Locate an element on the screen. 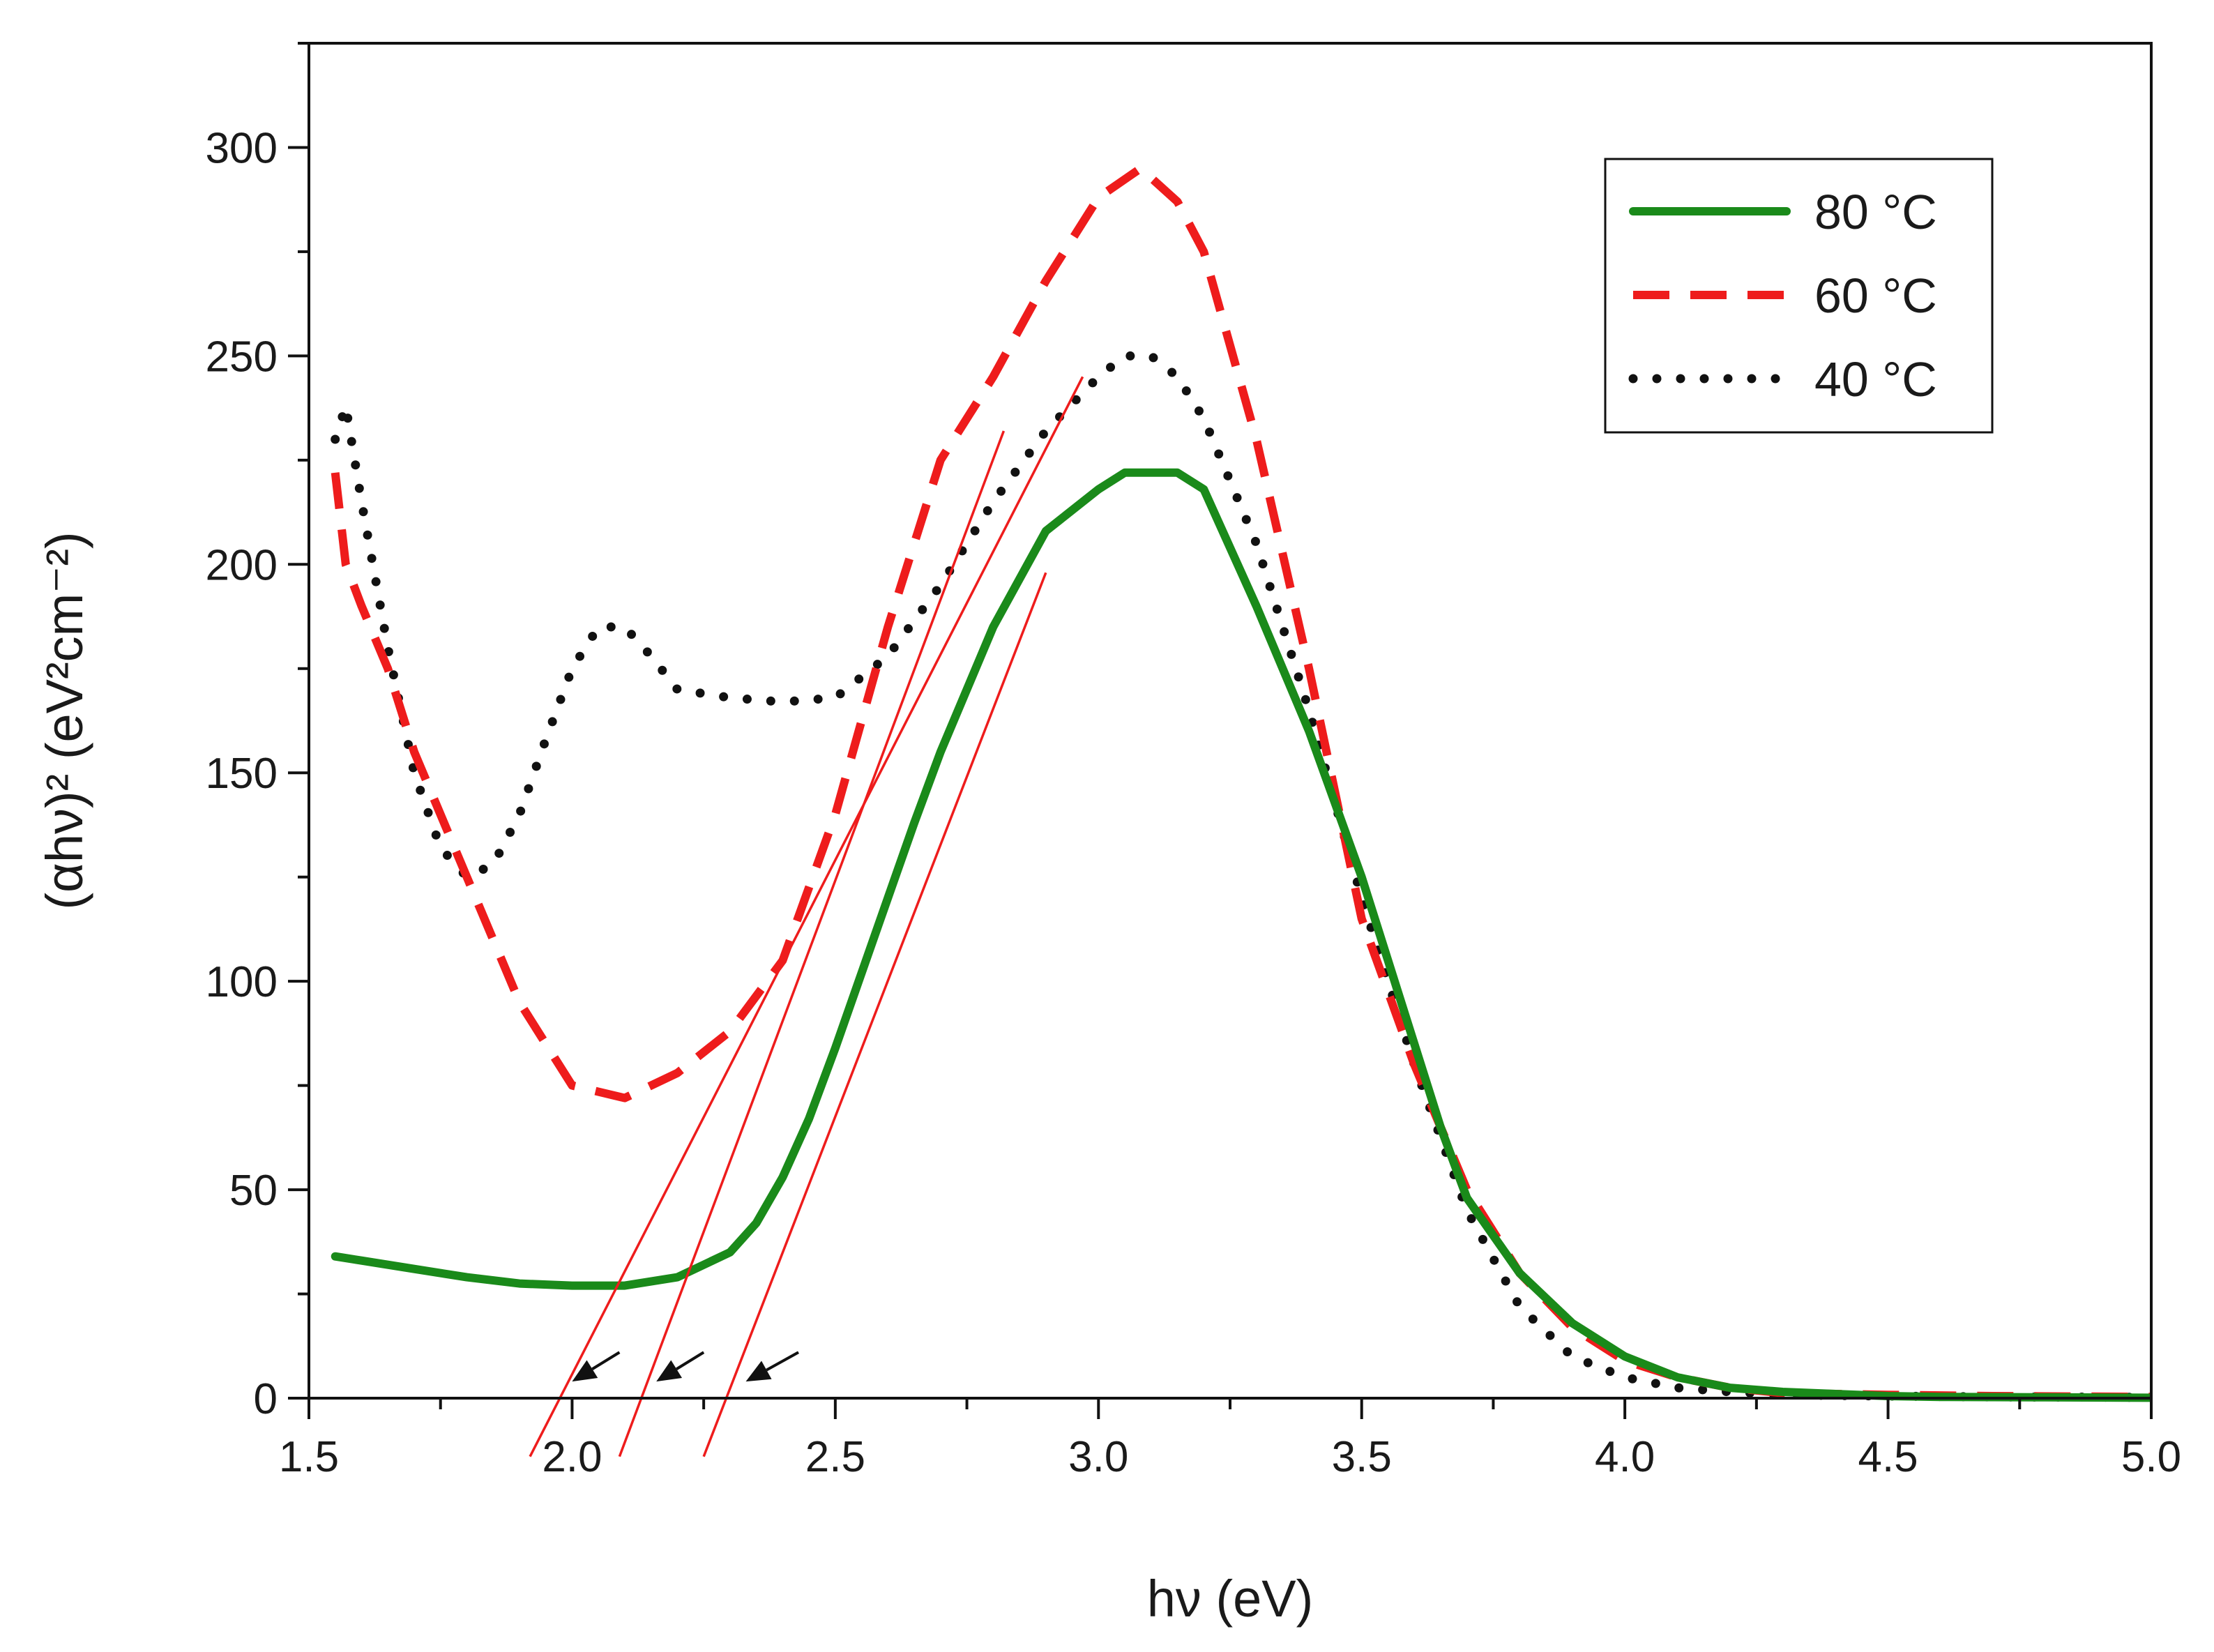  x-tick-label: 5.0 is located at coordinates (2151, 1457).